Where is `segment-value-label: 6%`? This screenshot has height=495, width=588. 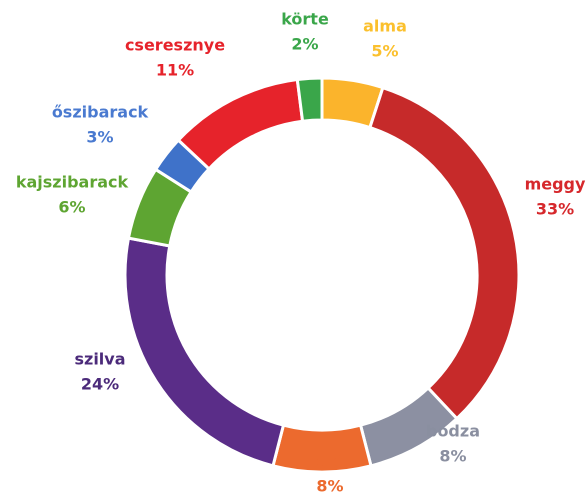 segment-value-label: 6% is located at coordinates (71, 207).